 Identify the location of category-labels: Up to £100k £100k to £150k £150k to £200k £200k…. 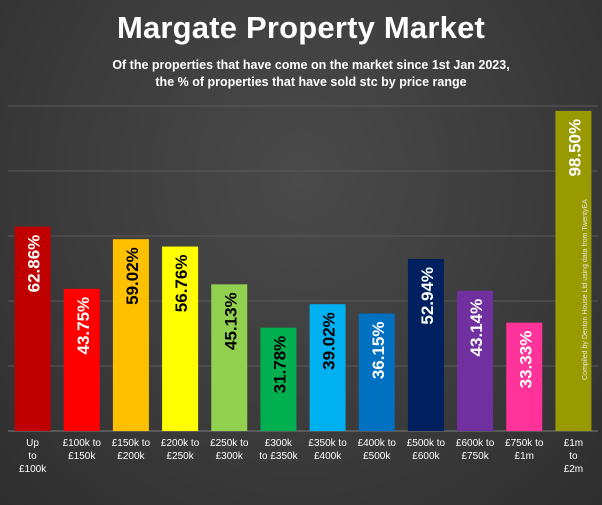
(301, 456).